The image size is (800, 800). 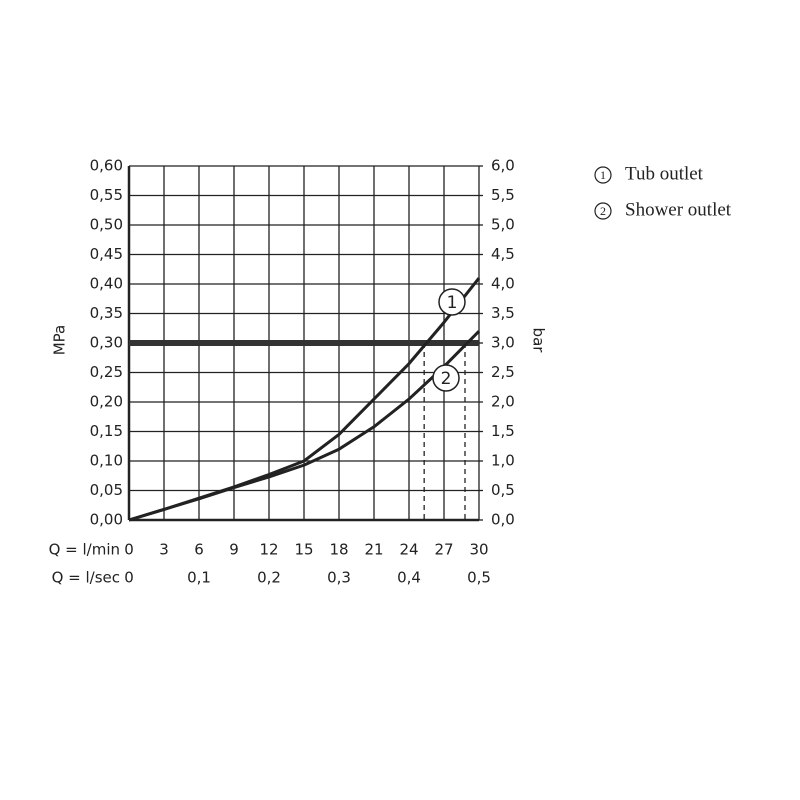 I want to click on y2-tick-label: 0,5, so click(x=503, y=490).